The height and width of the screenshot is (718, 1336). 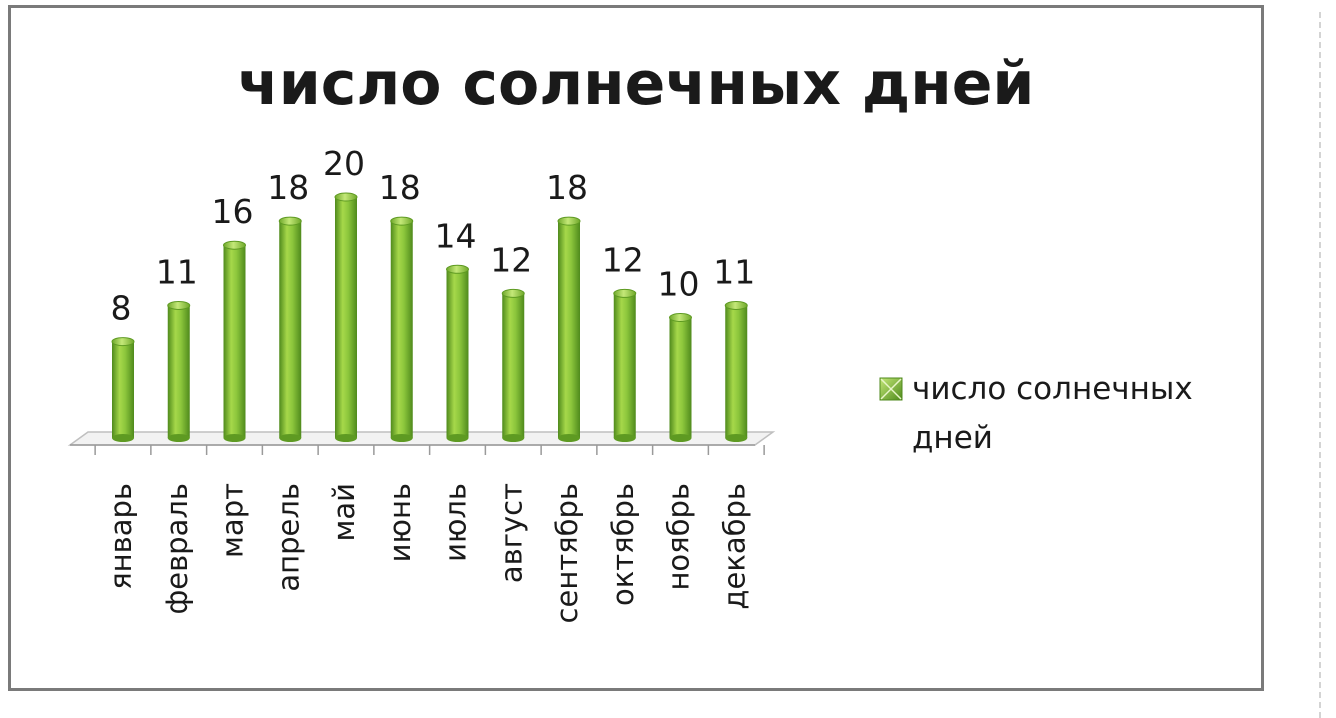 What do you see at coordinates (679, 284) in the screenshot?
I see `data-label: 10` at bounding box center [679, 284].